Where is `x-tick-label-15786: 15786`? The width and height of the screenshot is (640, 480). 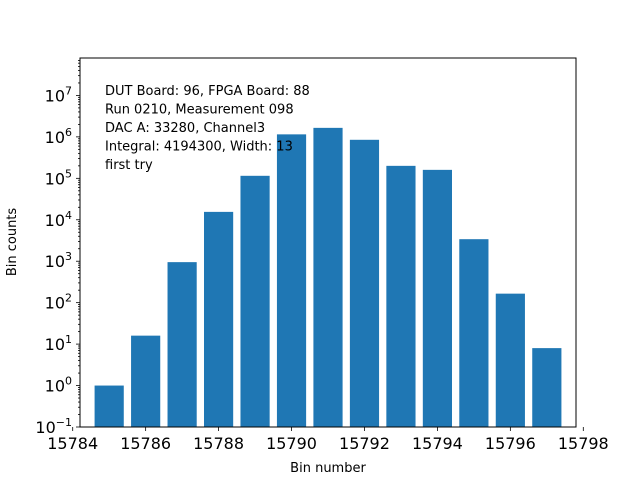 x-tick-label-15786: 15786 is located at coordinates (145, 443).